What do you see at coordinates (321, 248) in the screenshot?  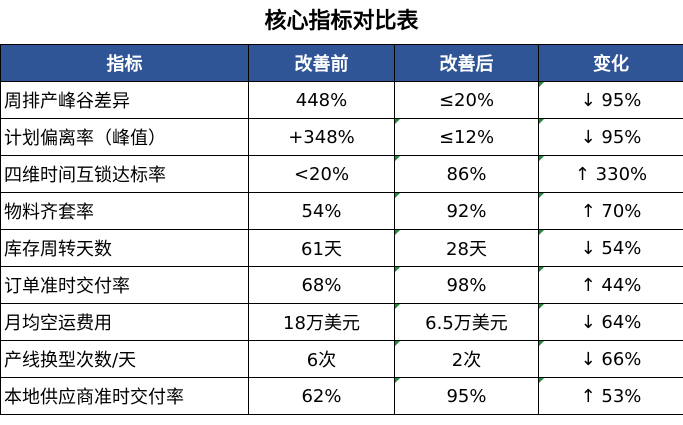 I see `before-cell: 61天` at bounding box center [321, 248].